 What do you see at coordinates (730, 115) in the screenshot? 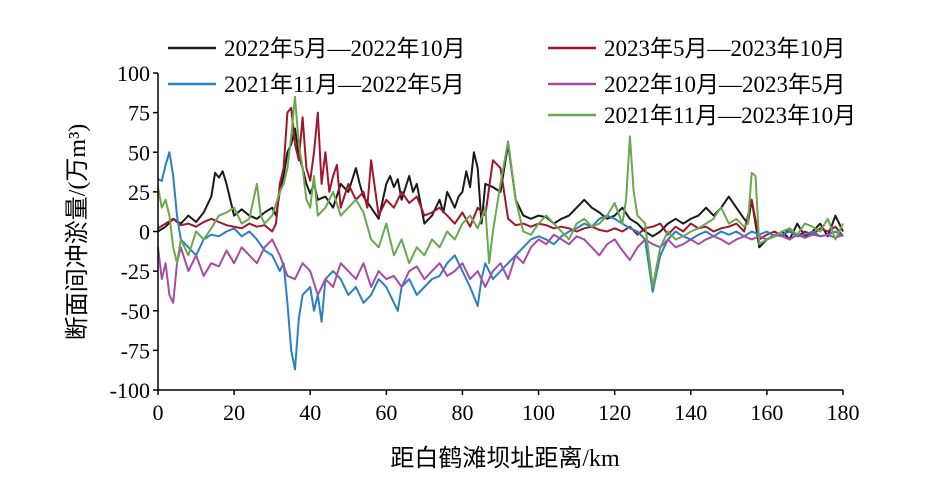
I see `legend-label-5: 2021年11月—2023年10月` at bounding box center [730, 115].